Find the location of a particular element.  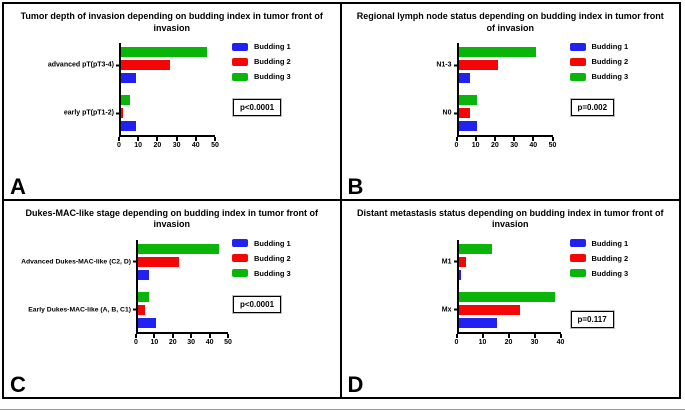

category-label: Mx is located at coordinates (450, 309).